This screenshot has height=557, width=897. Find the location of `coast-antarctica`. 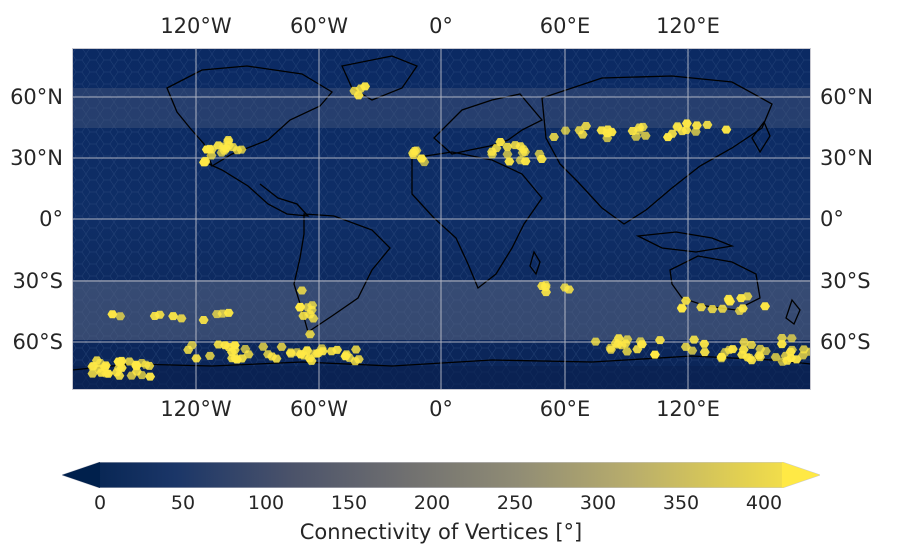

coast-antarctica is located at coordinates (441, 363).